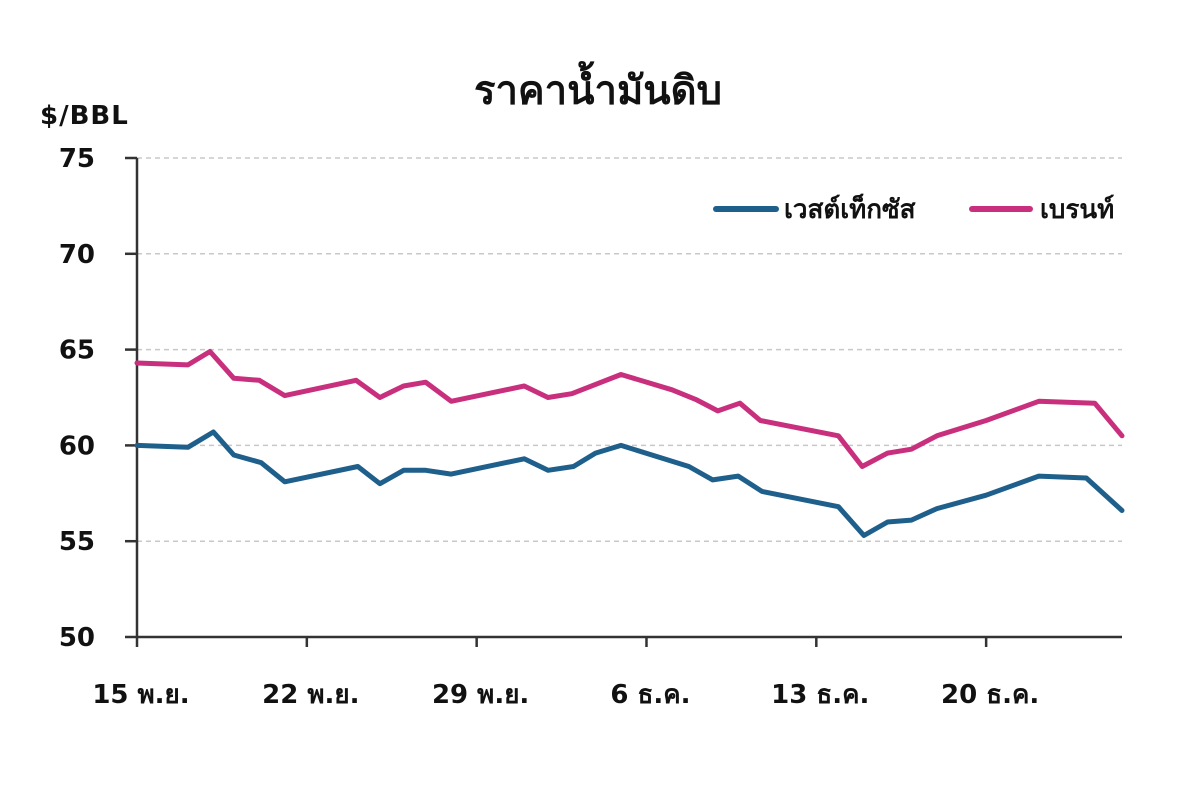  I want to click on y-tick-label: 50, so click(77, 638).